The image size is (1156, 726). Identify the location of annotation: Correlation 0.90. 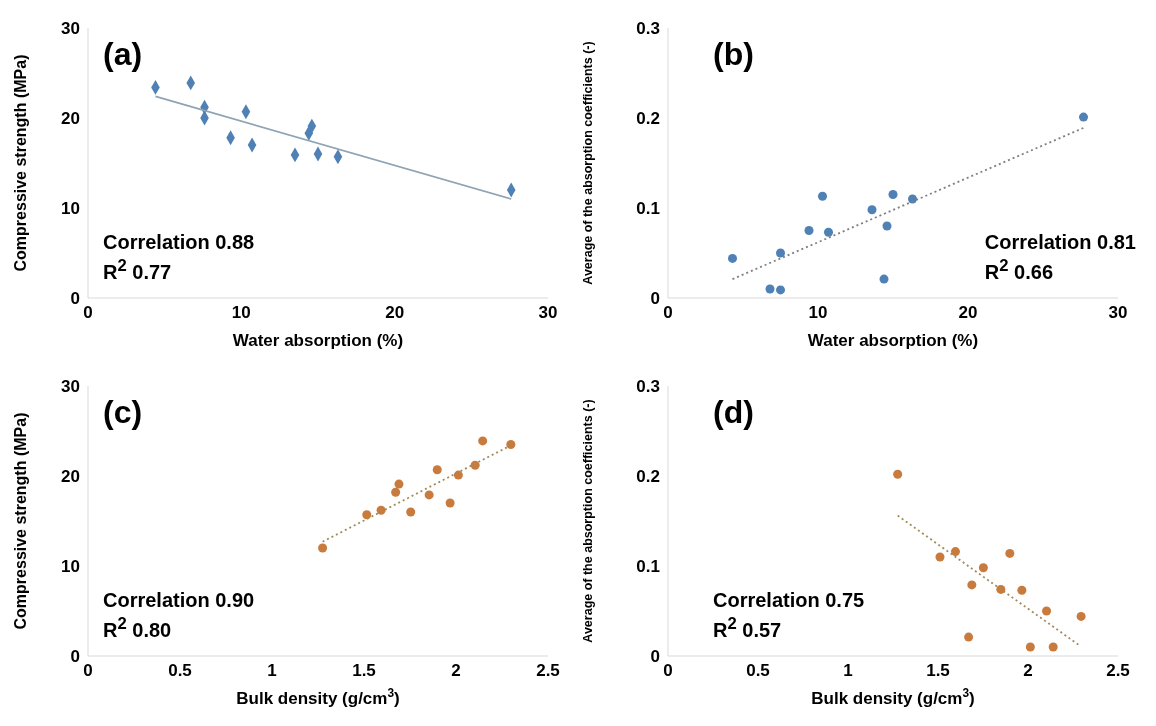
(179, 600).